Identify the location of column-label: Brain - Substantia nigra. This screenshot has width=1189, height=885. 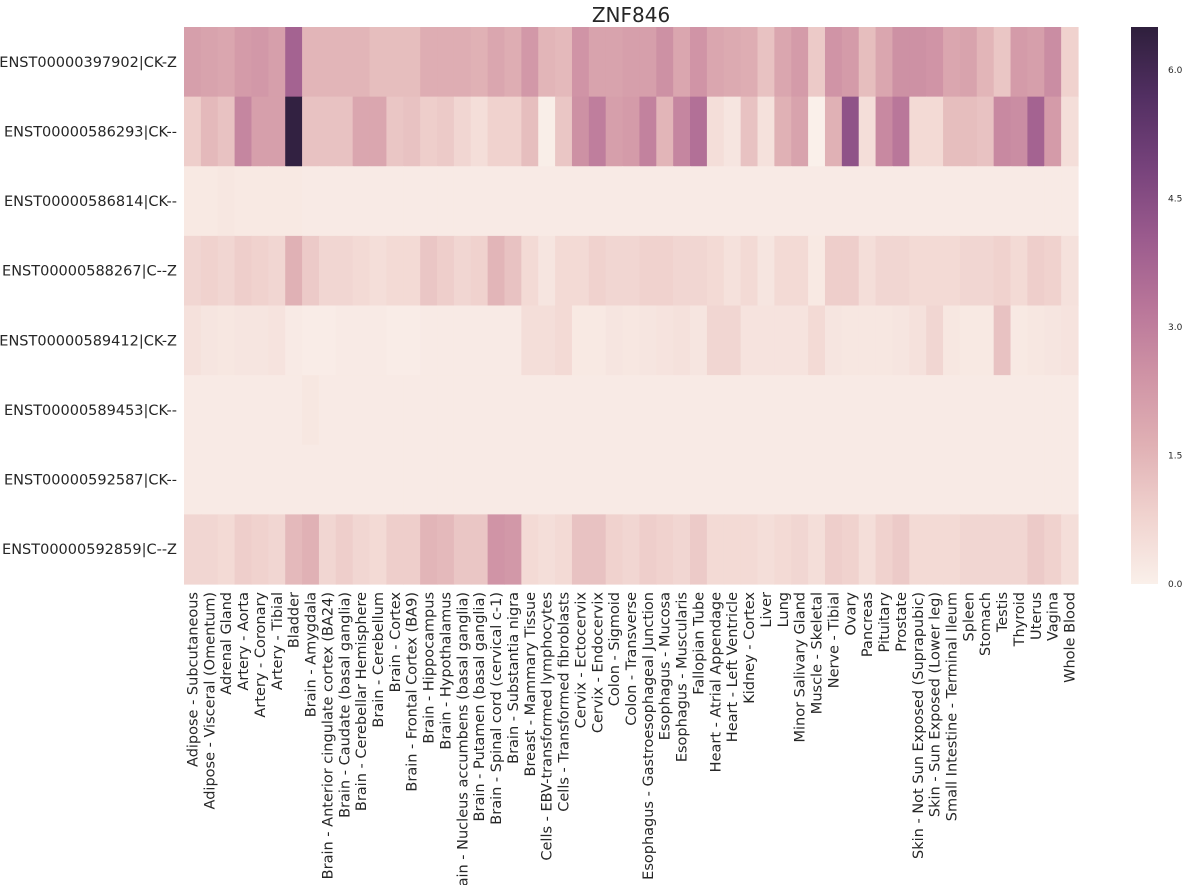
(514, 678).